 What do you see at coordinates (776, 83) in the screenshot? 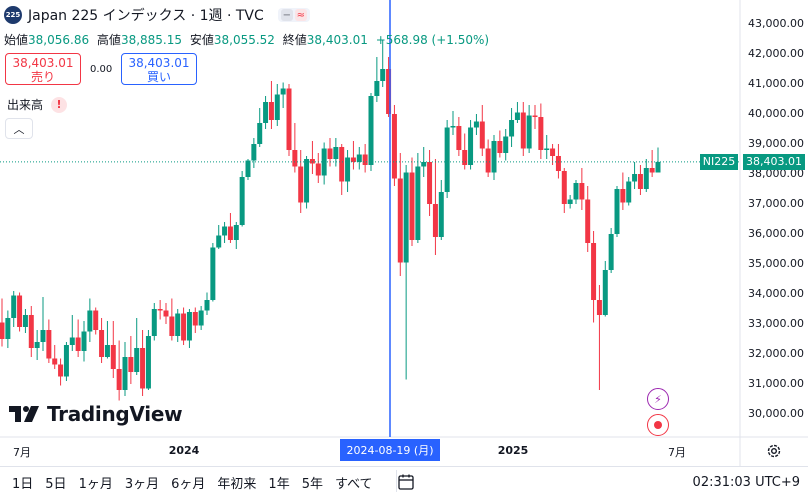
I see `y-tick-label: 41,000.00` at bounding box center [776, 83].